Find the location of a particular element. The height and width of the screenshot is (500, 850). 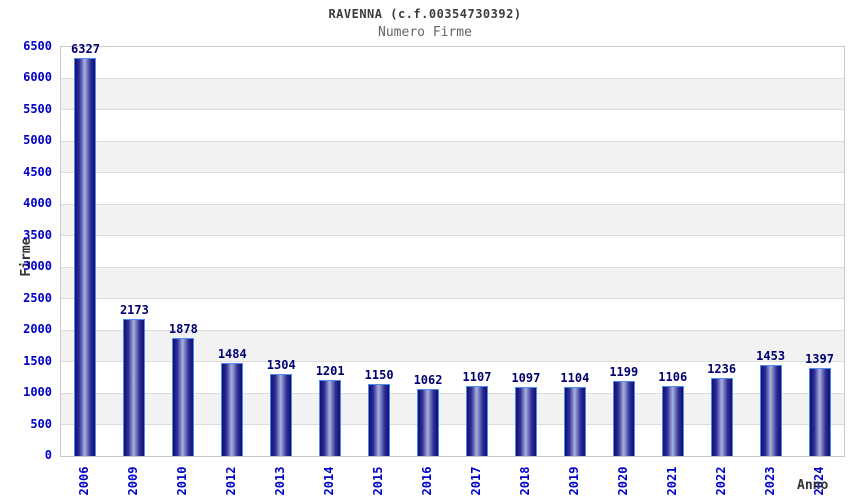

bar-value-label: 1236 is located at coordinates (722, 369).